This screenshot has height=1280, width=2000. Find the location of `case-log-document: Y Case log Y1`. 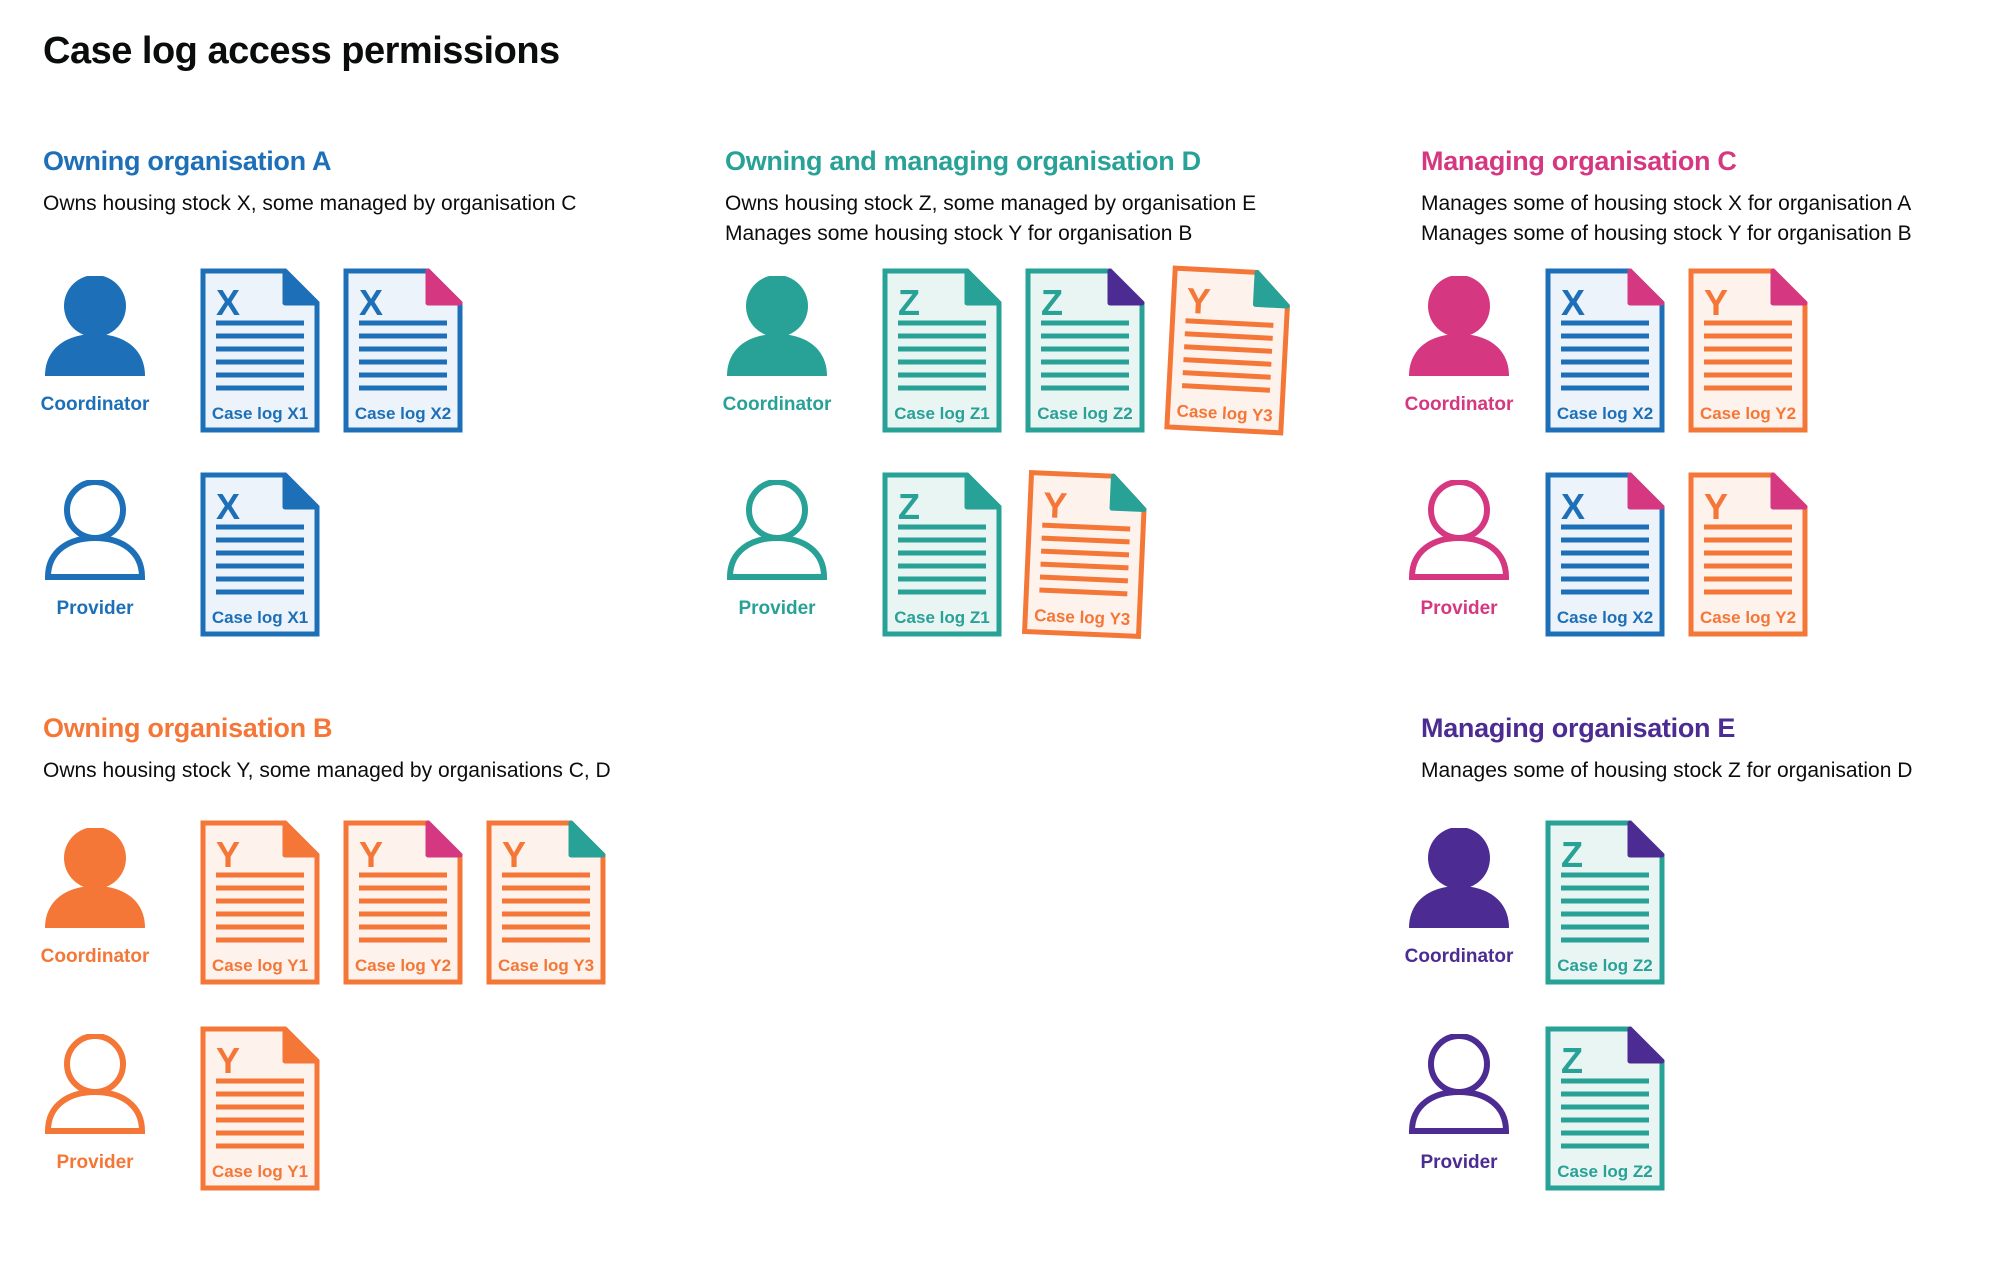

case-log-document: Y Case log Y1 is located at coordinates (260, 1108).